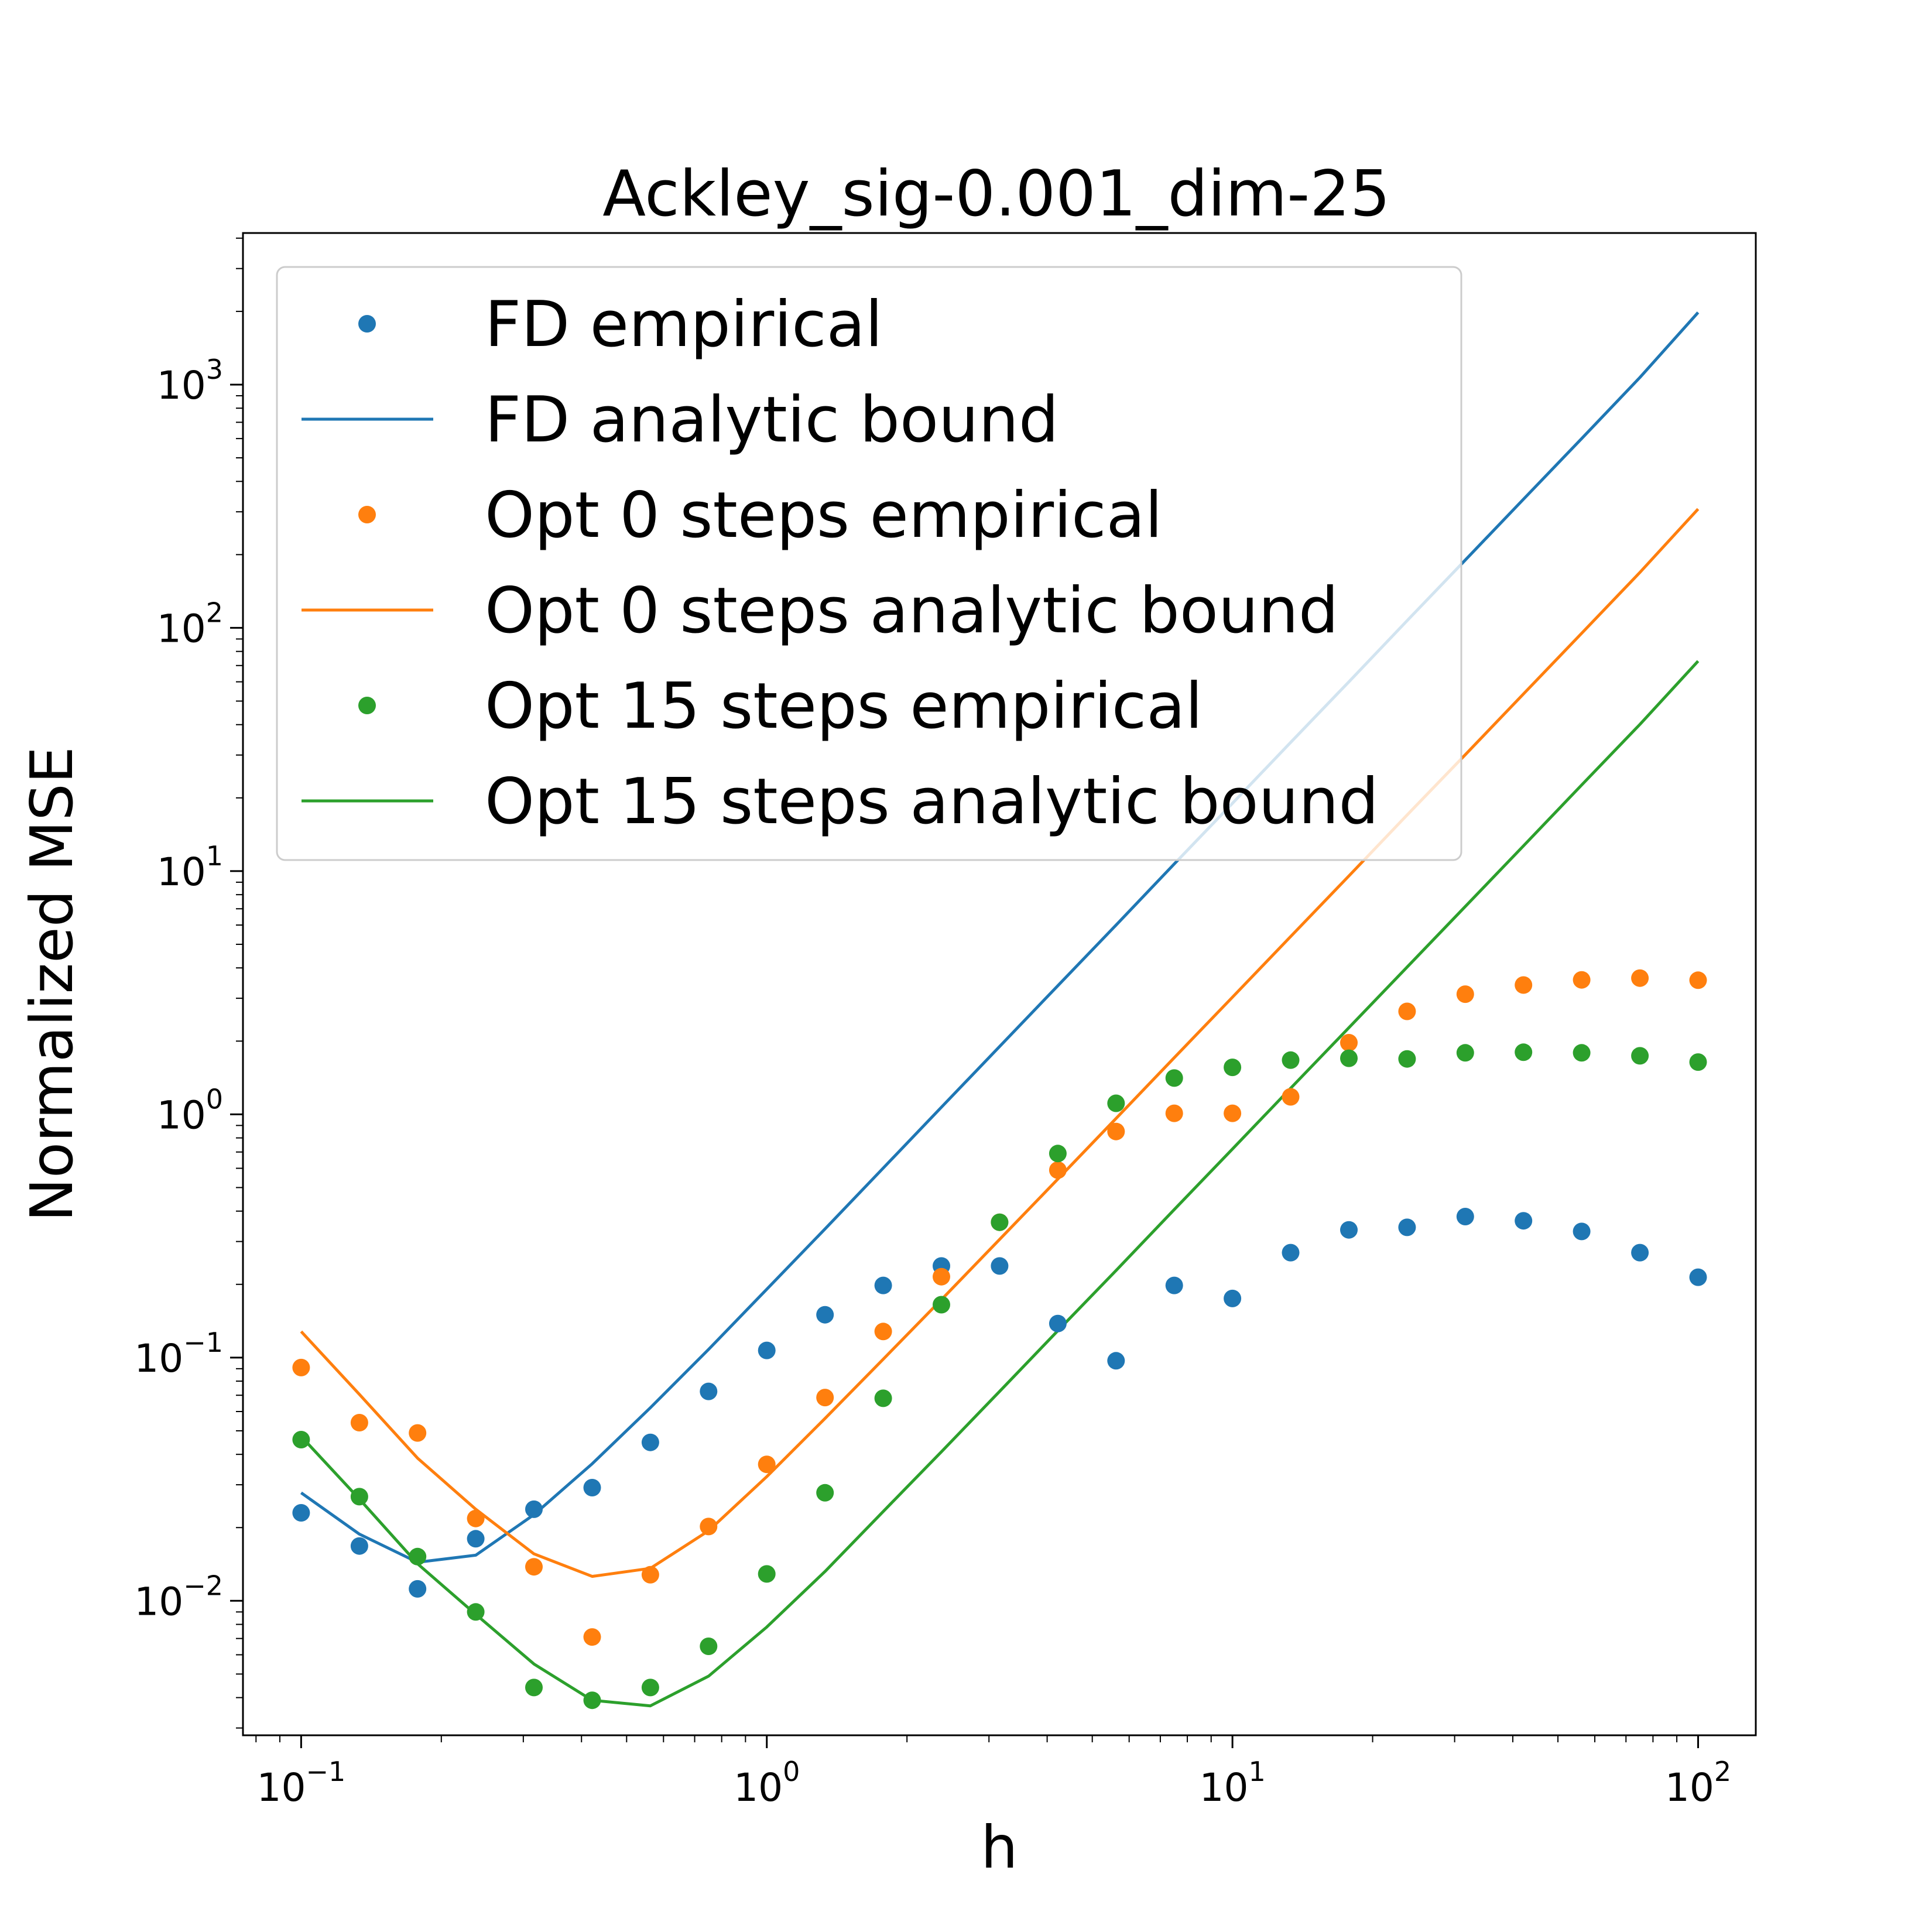  I want to click on x-tick-exponent: 1, so click(1256, 1771).